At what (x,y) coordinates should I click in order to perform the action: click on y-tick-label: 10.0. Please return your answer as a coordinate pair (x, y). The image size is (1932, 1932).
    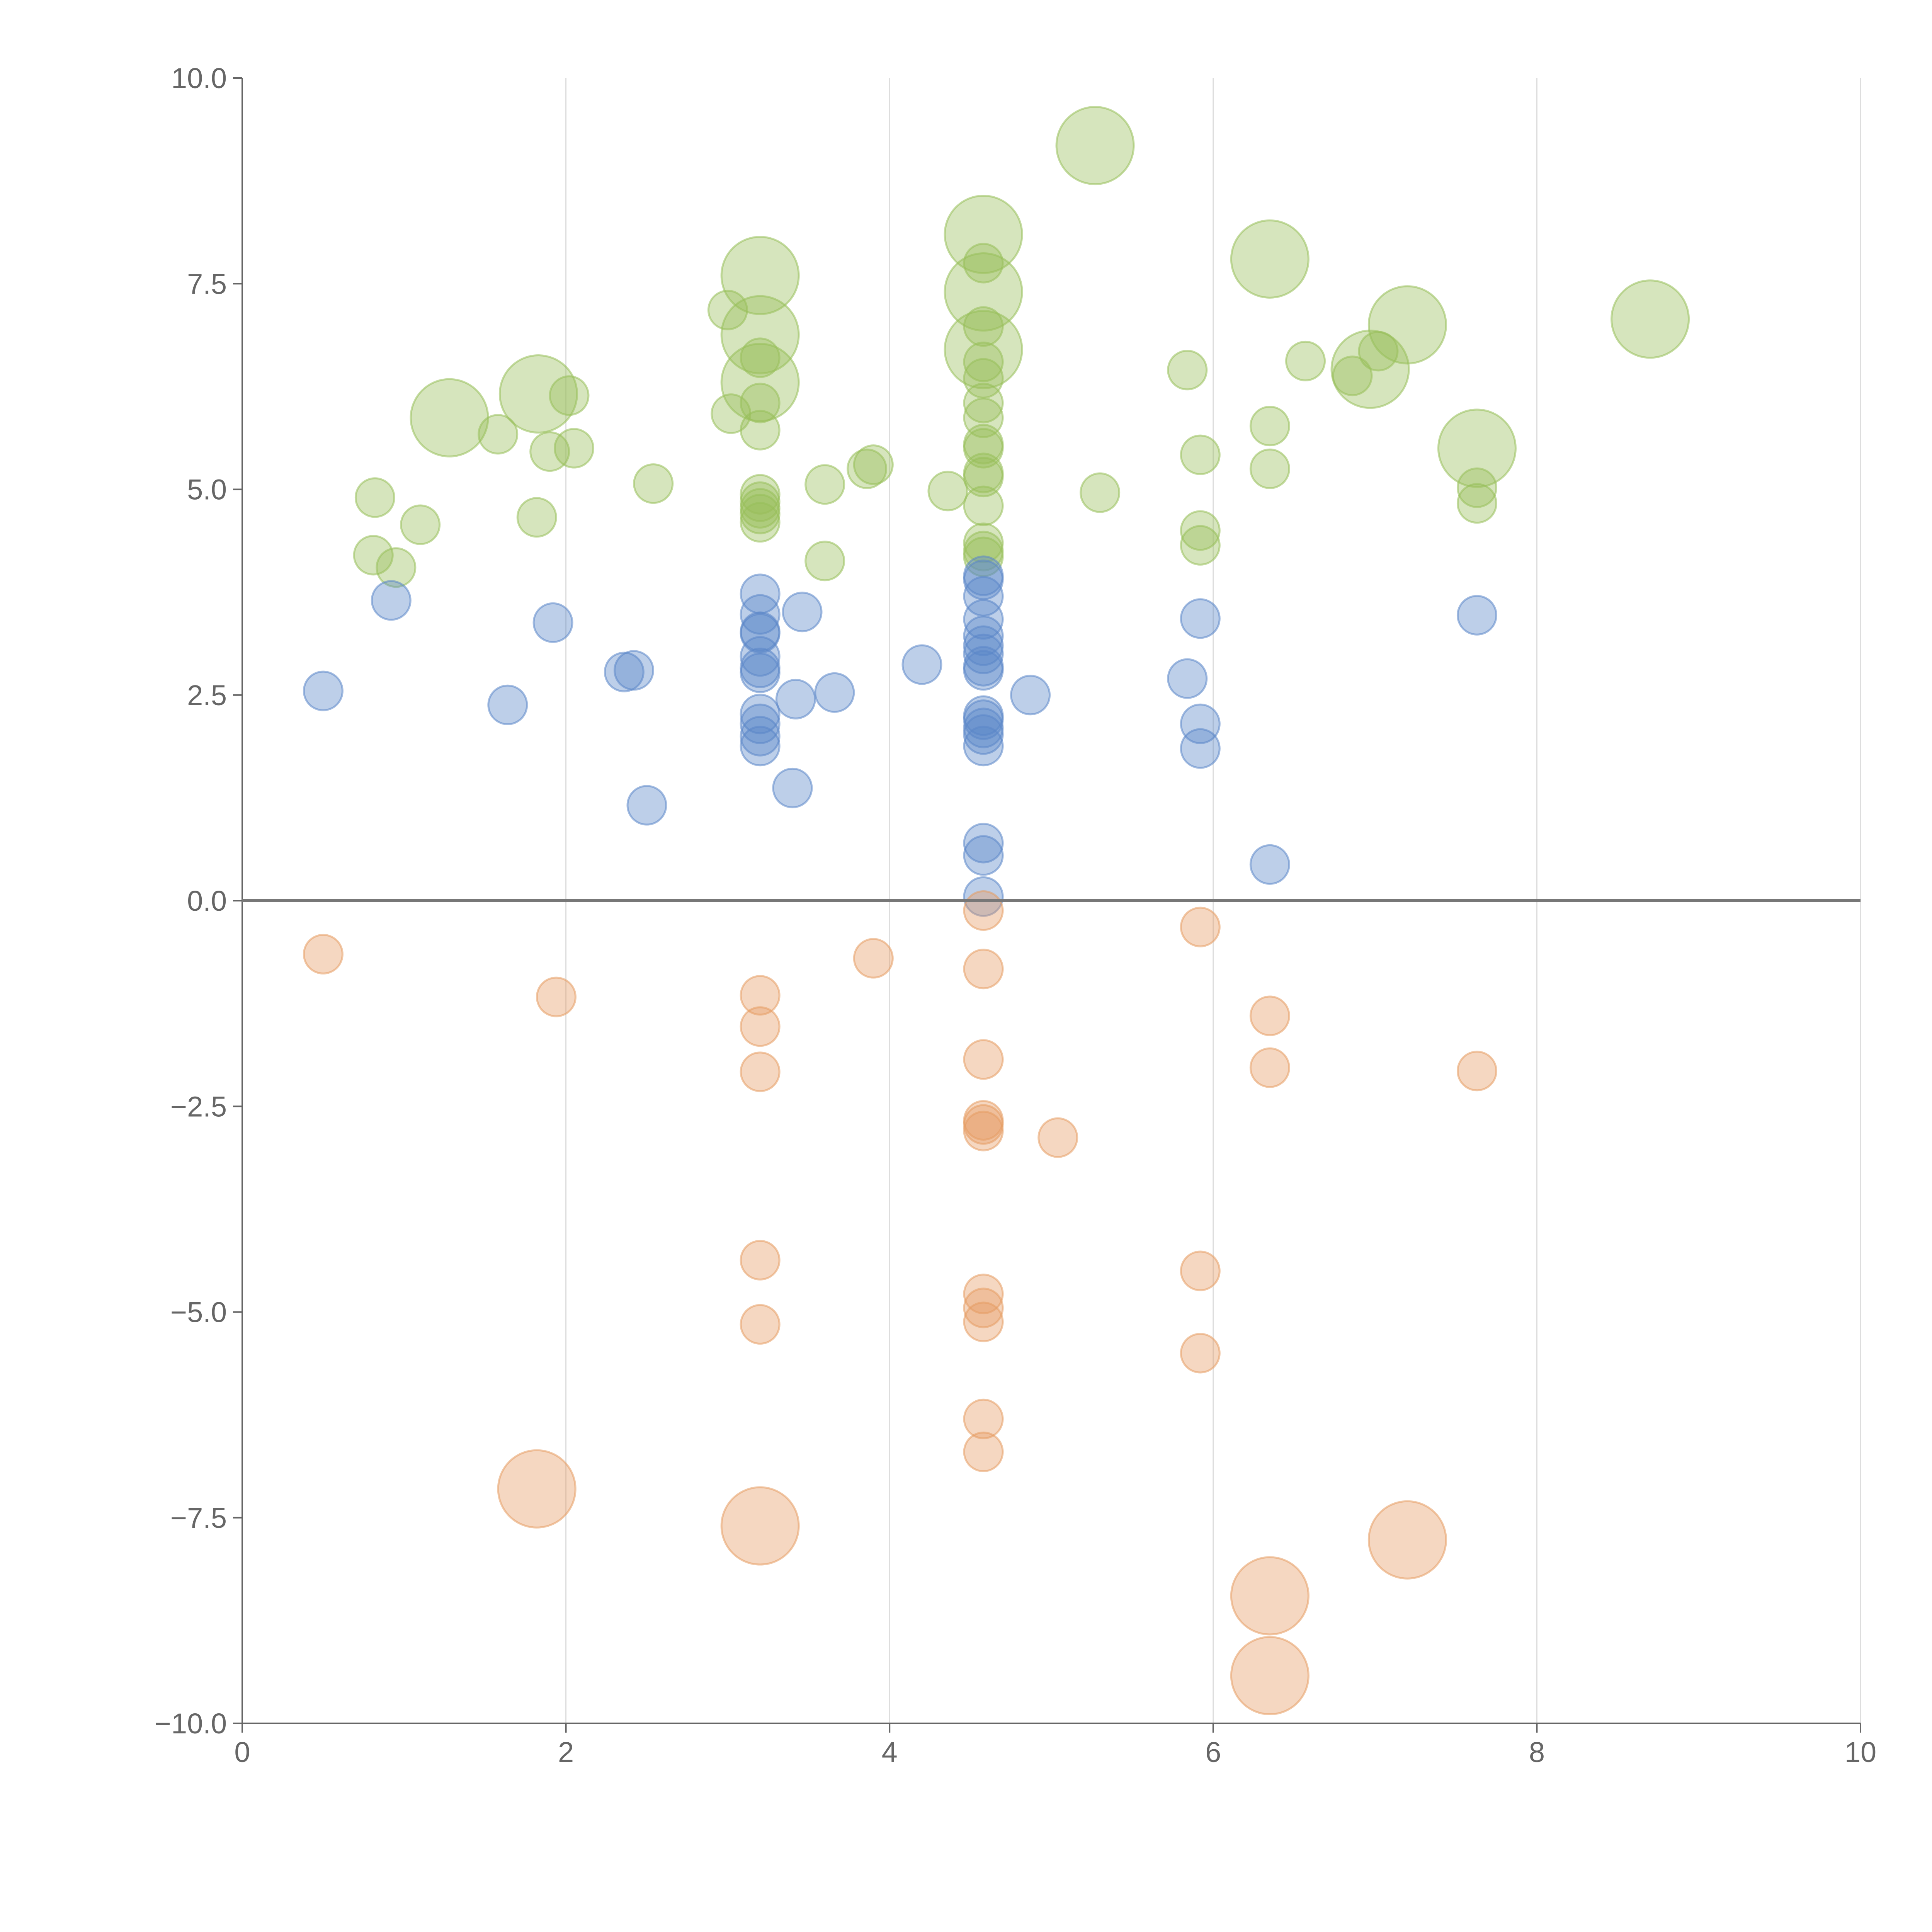
    Looking at the image, I should click on (199, 78).